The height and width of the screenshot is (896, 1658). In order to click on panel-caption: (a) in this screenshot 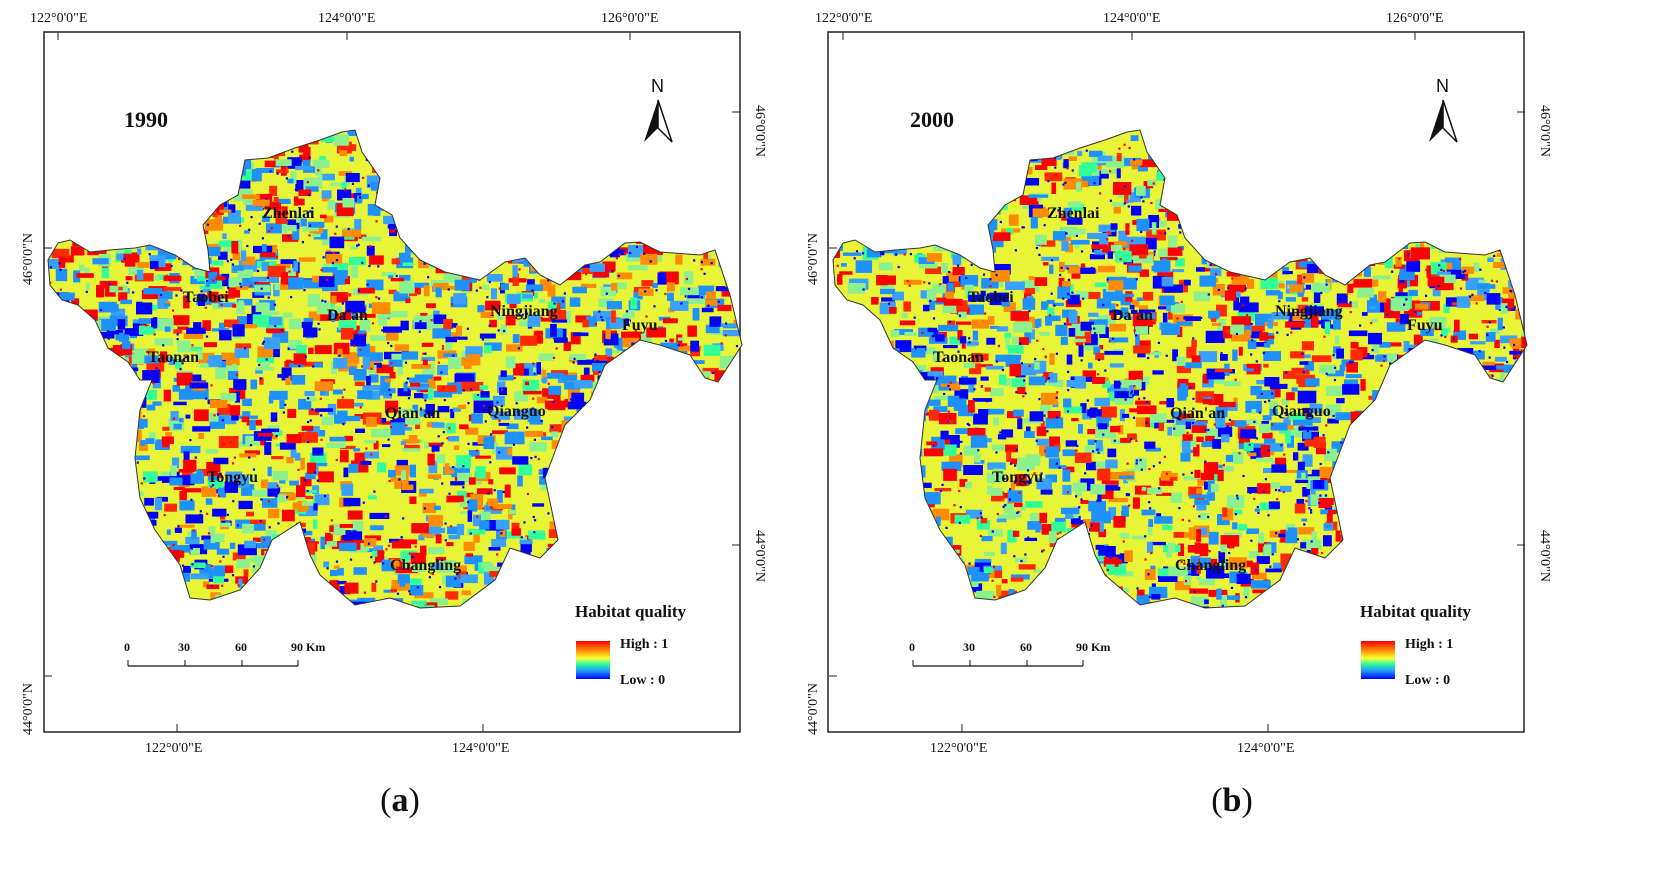, I will do `click(400, 800)`.